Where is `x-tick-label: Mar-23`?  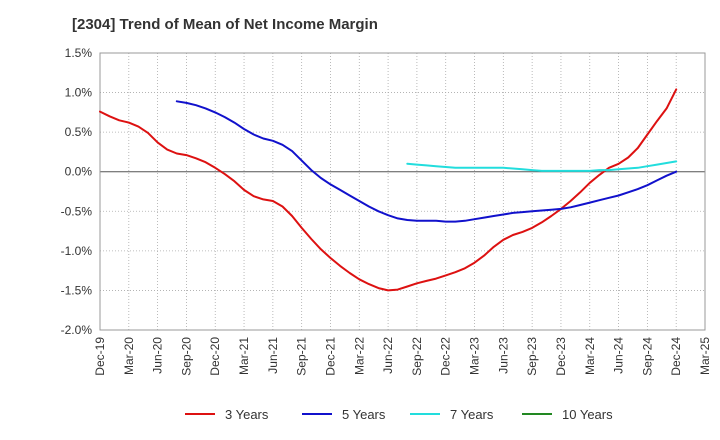 x-tick-label: Mar-23 is located at coordinates (475, 356).